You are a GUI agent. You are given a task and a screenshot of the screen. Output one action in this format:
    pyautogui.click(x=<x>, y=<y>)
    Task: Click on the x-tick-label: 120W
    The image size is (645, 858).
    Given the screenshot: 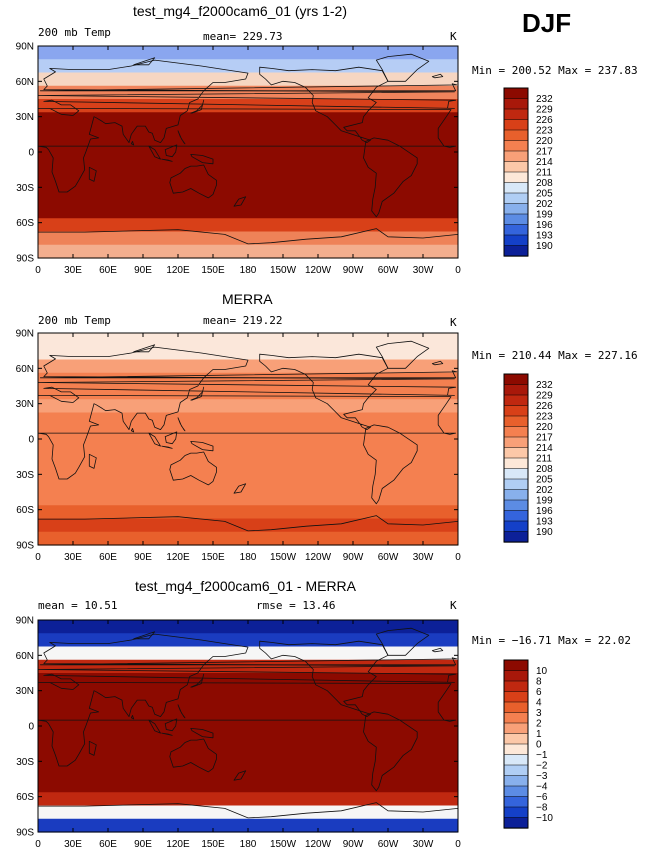 What is the action you would take?
    pyautogui.click(x=318, y=557)
    